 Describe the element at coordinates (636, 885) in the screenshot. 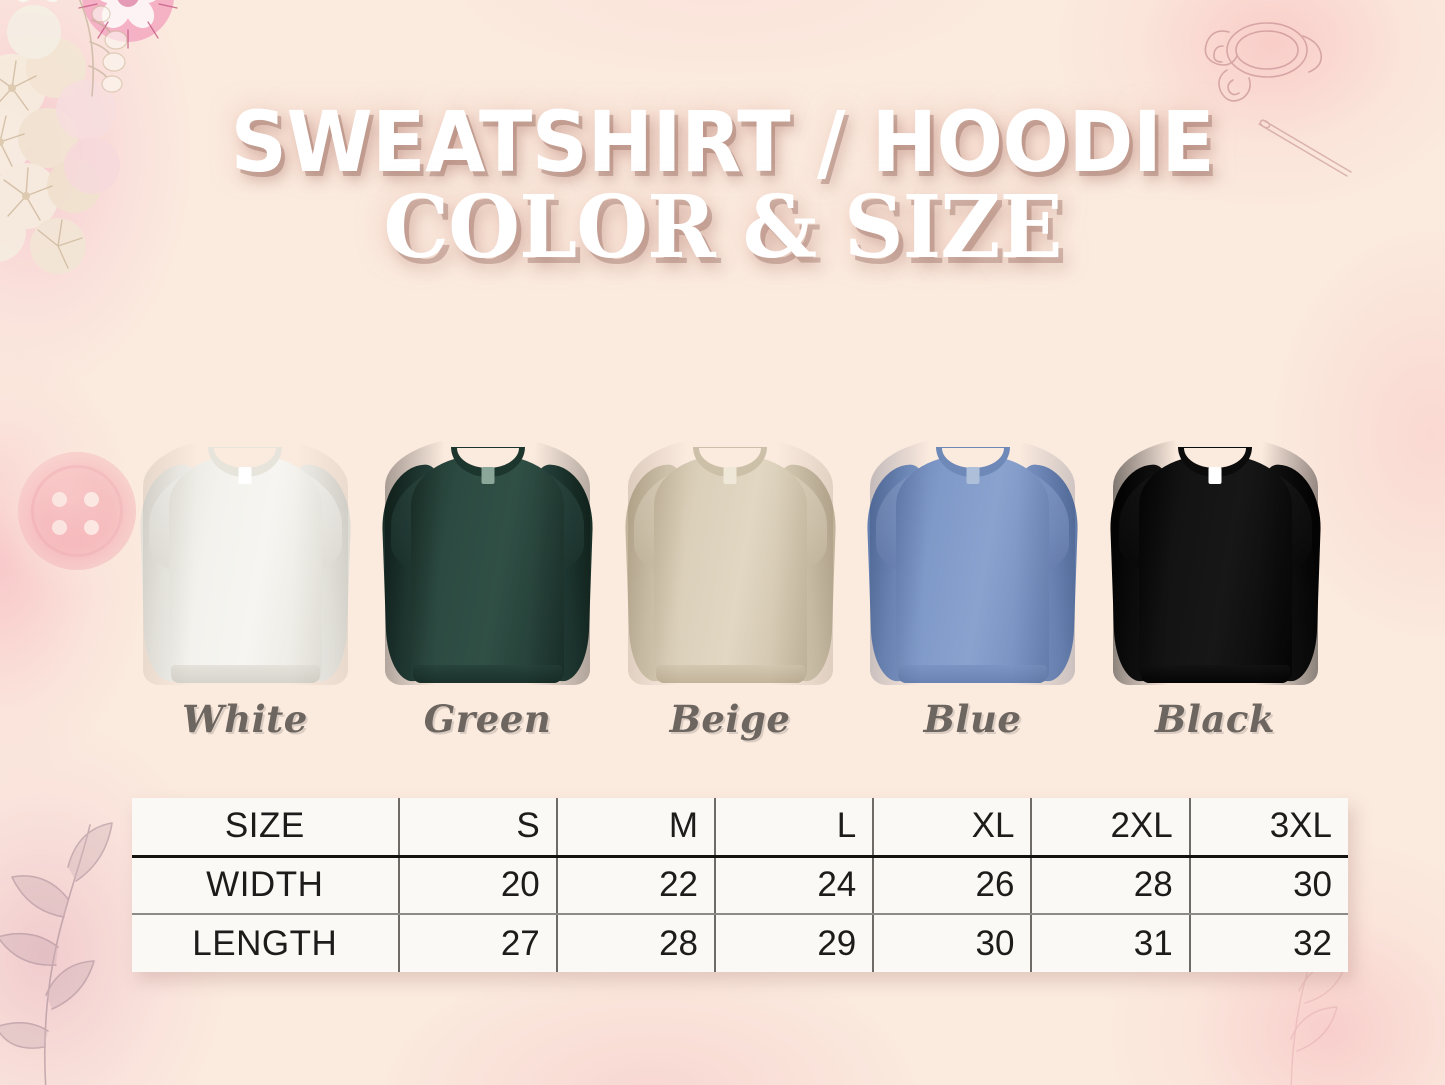

I see `cell-width-m: 22` at that location.